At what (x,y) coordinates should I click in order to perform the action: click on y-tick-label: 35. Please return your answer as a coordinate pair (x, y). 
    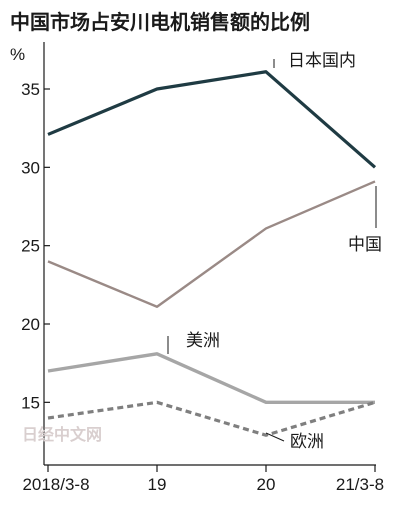
    Looking at the image, I should click on (30, 89).